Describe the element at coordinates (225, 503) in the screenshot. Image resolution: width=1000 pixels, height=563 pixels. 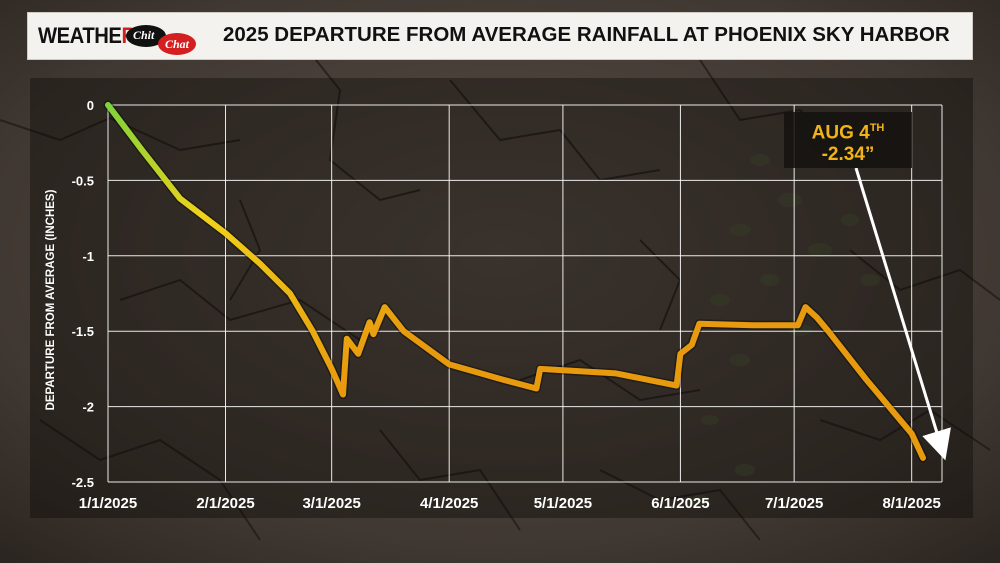
I see `x-tick-label: 2/1/2025` at that location.